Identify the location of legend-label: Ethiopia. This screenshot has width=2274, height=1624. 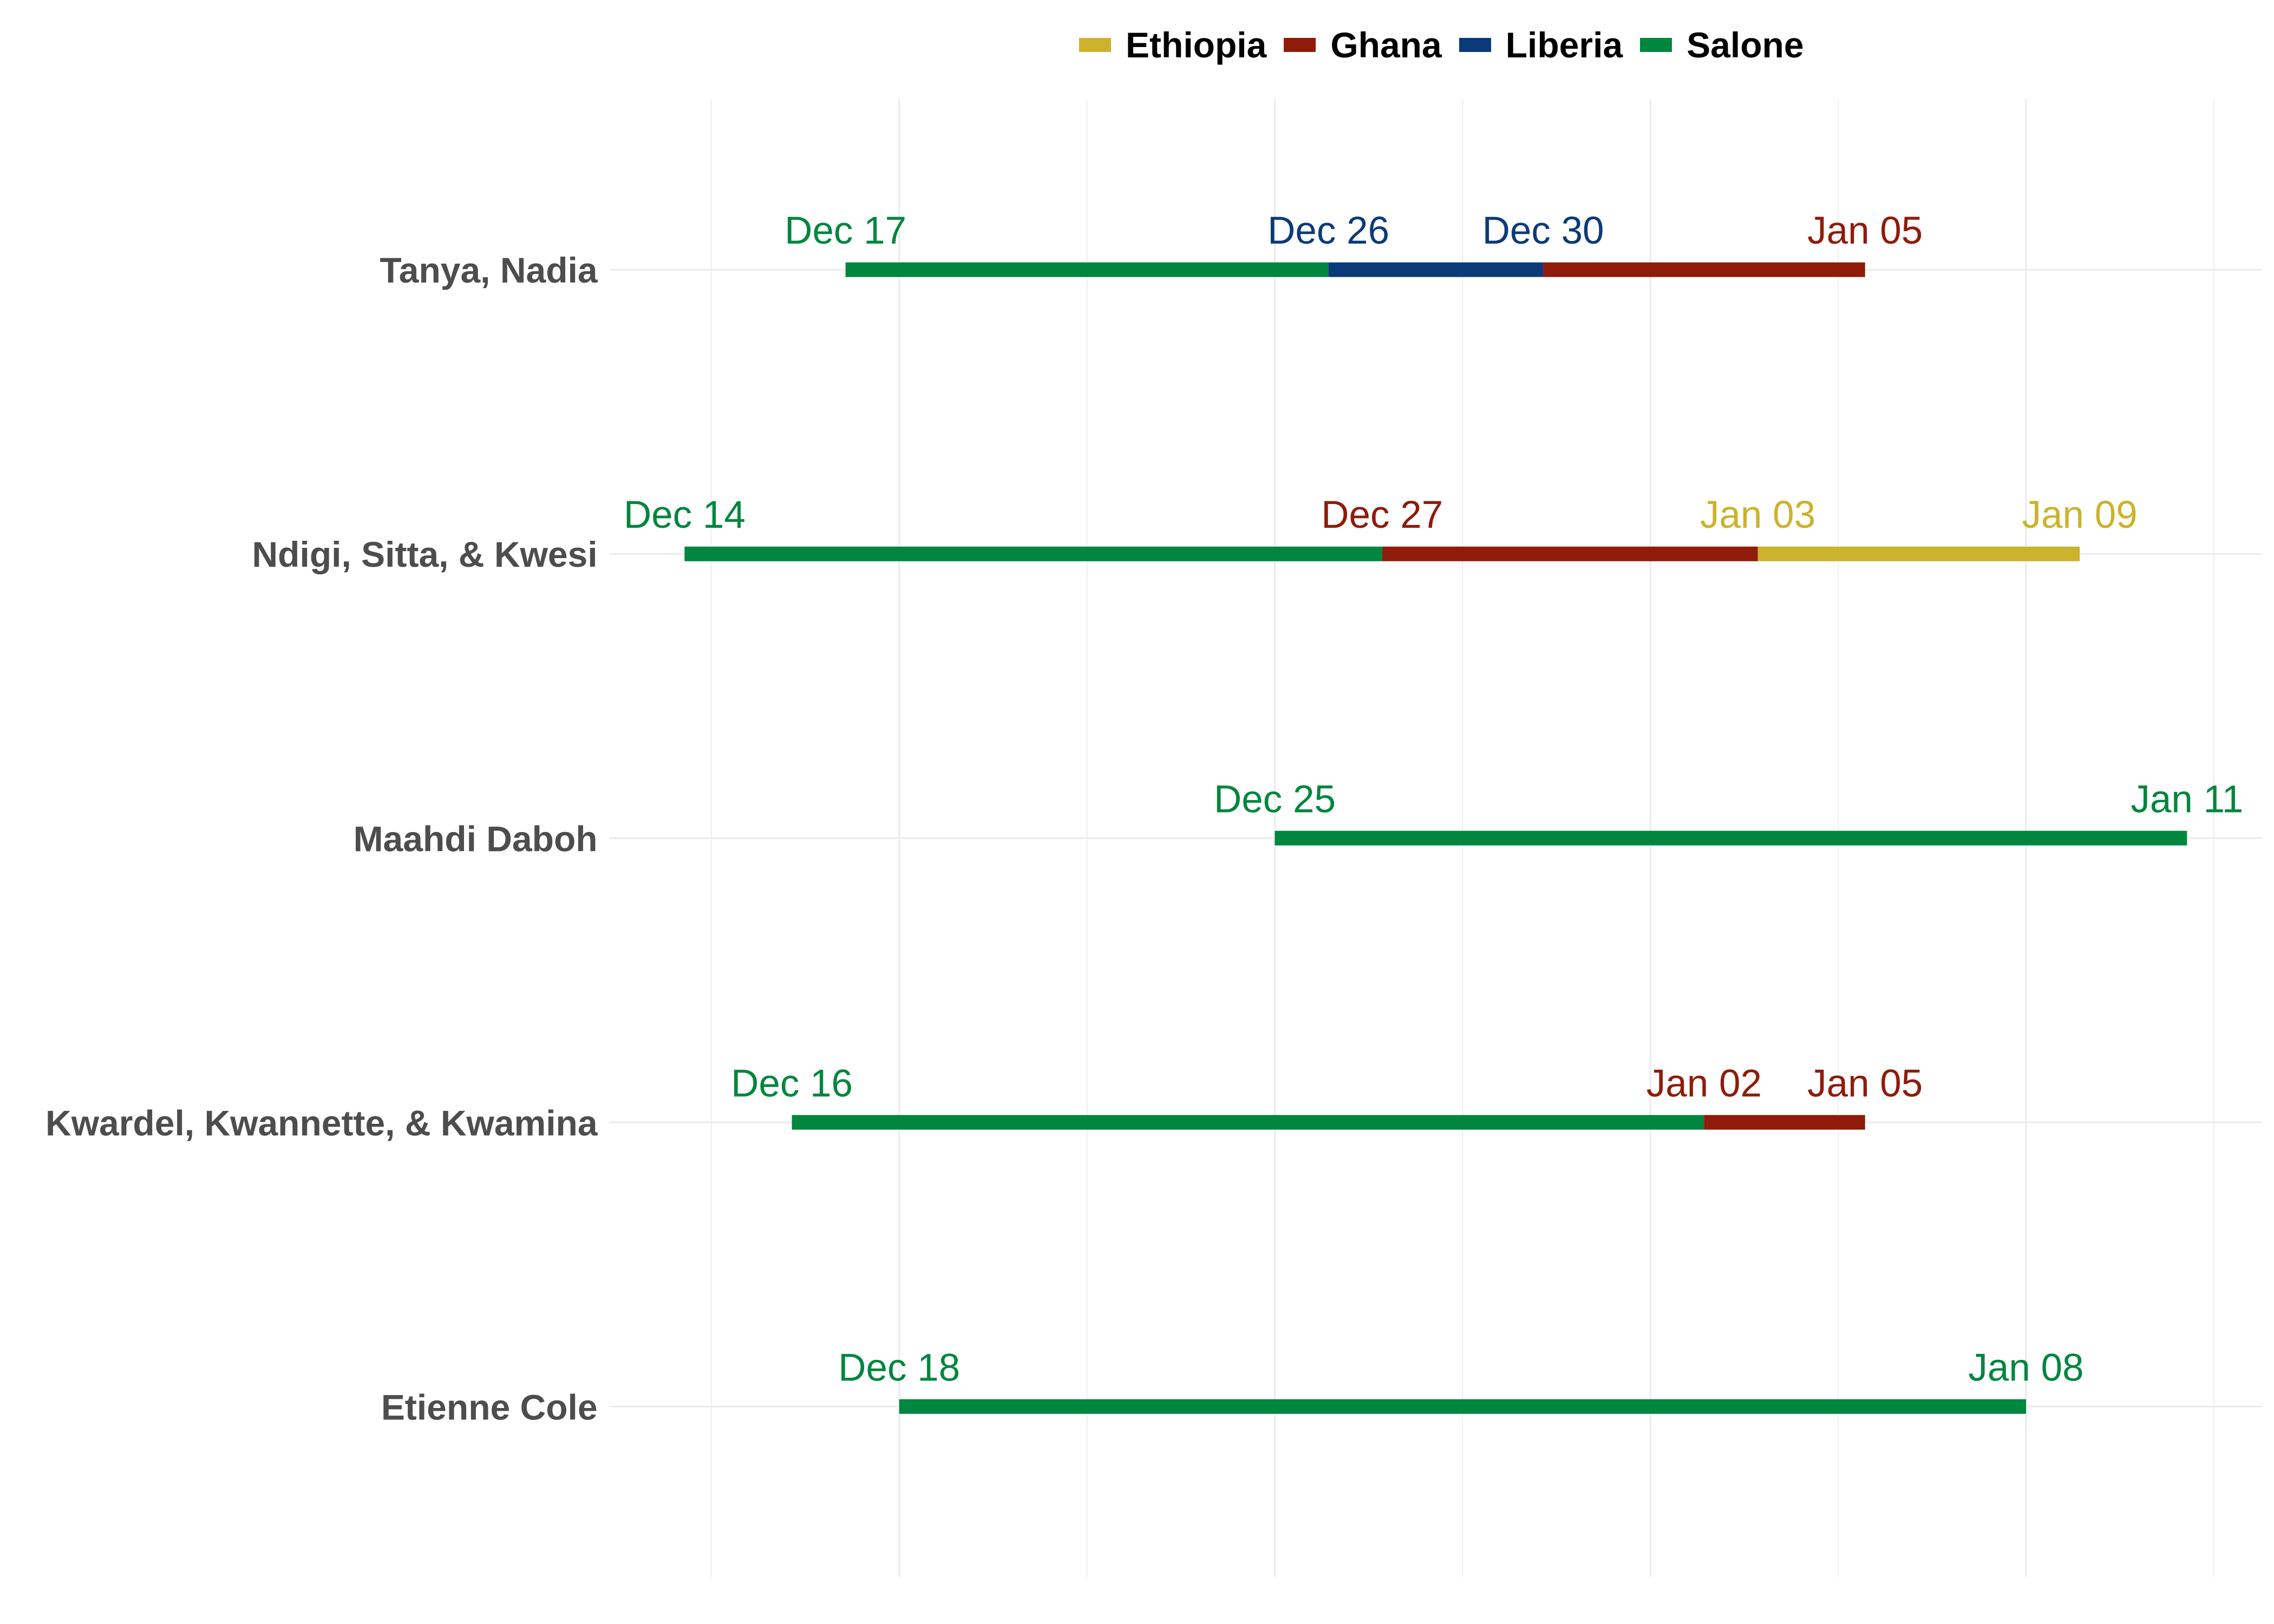
(1197, 45).